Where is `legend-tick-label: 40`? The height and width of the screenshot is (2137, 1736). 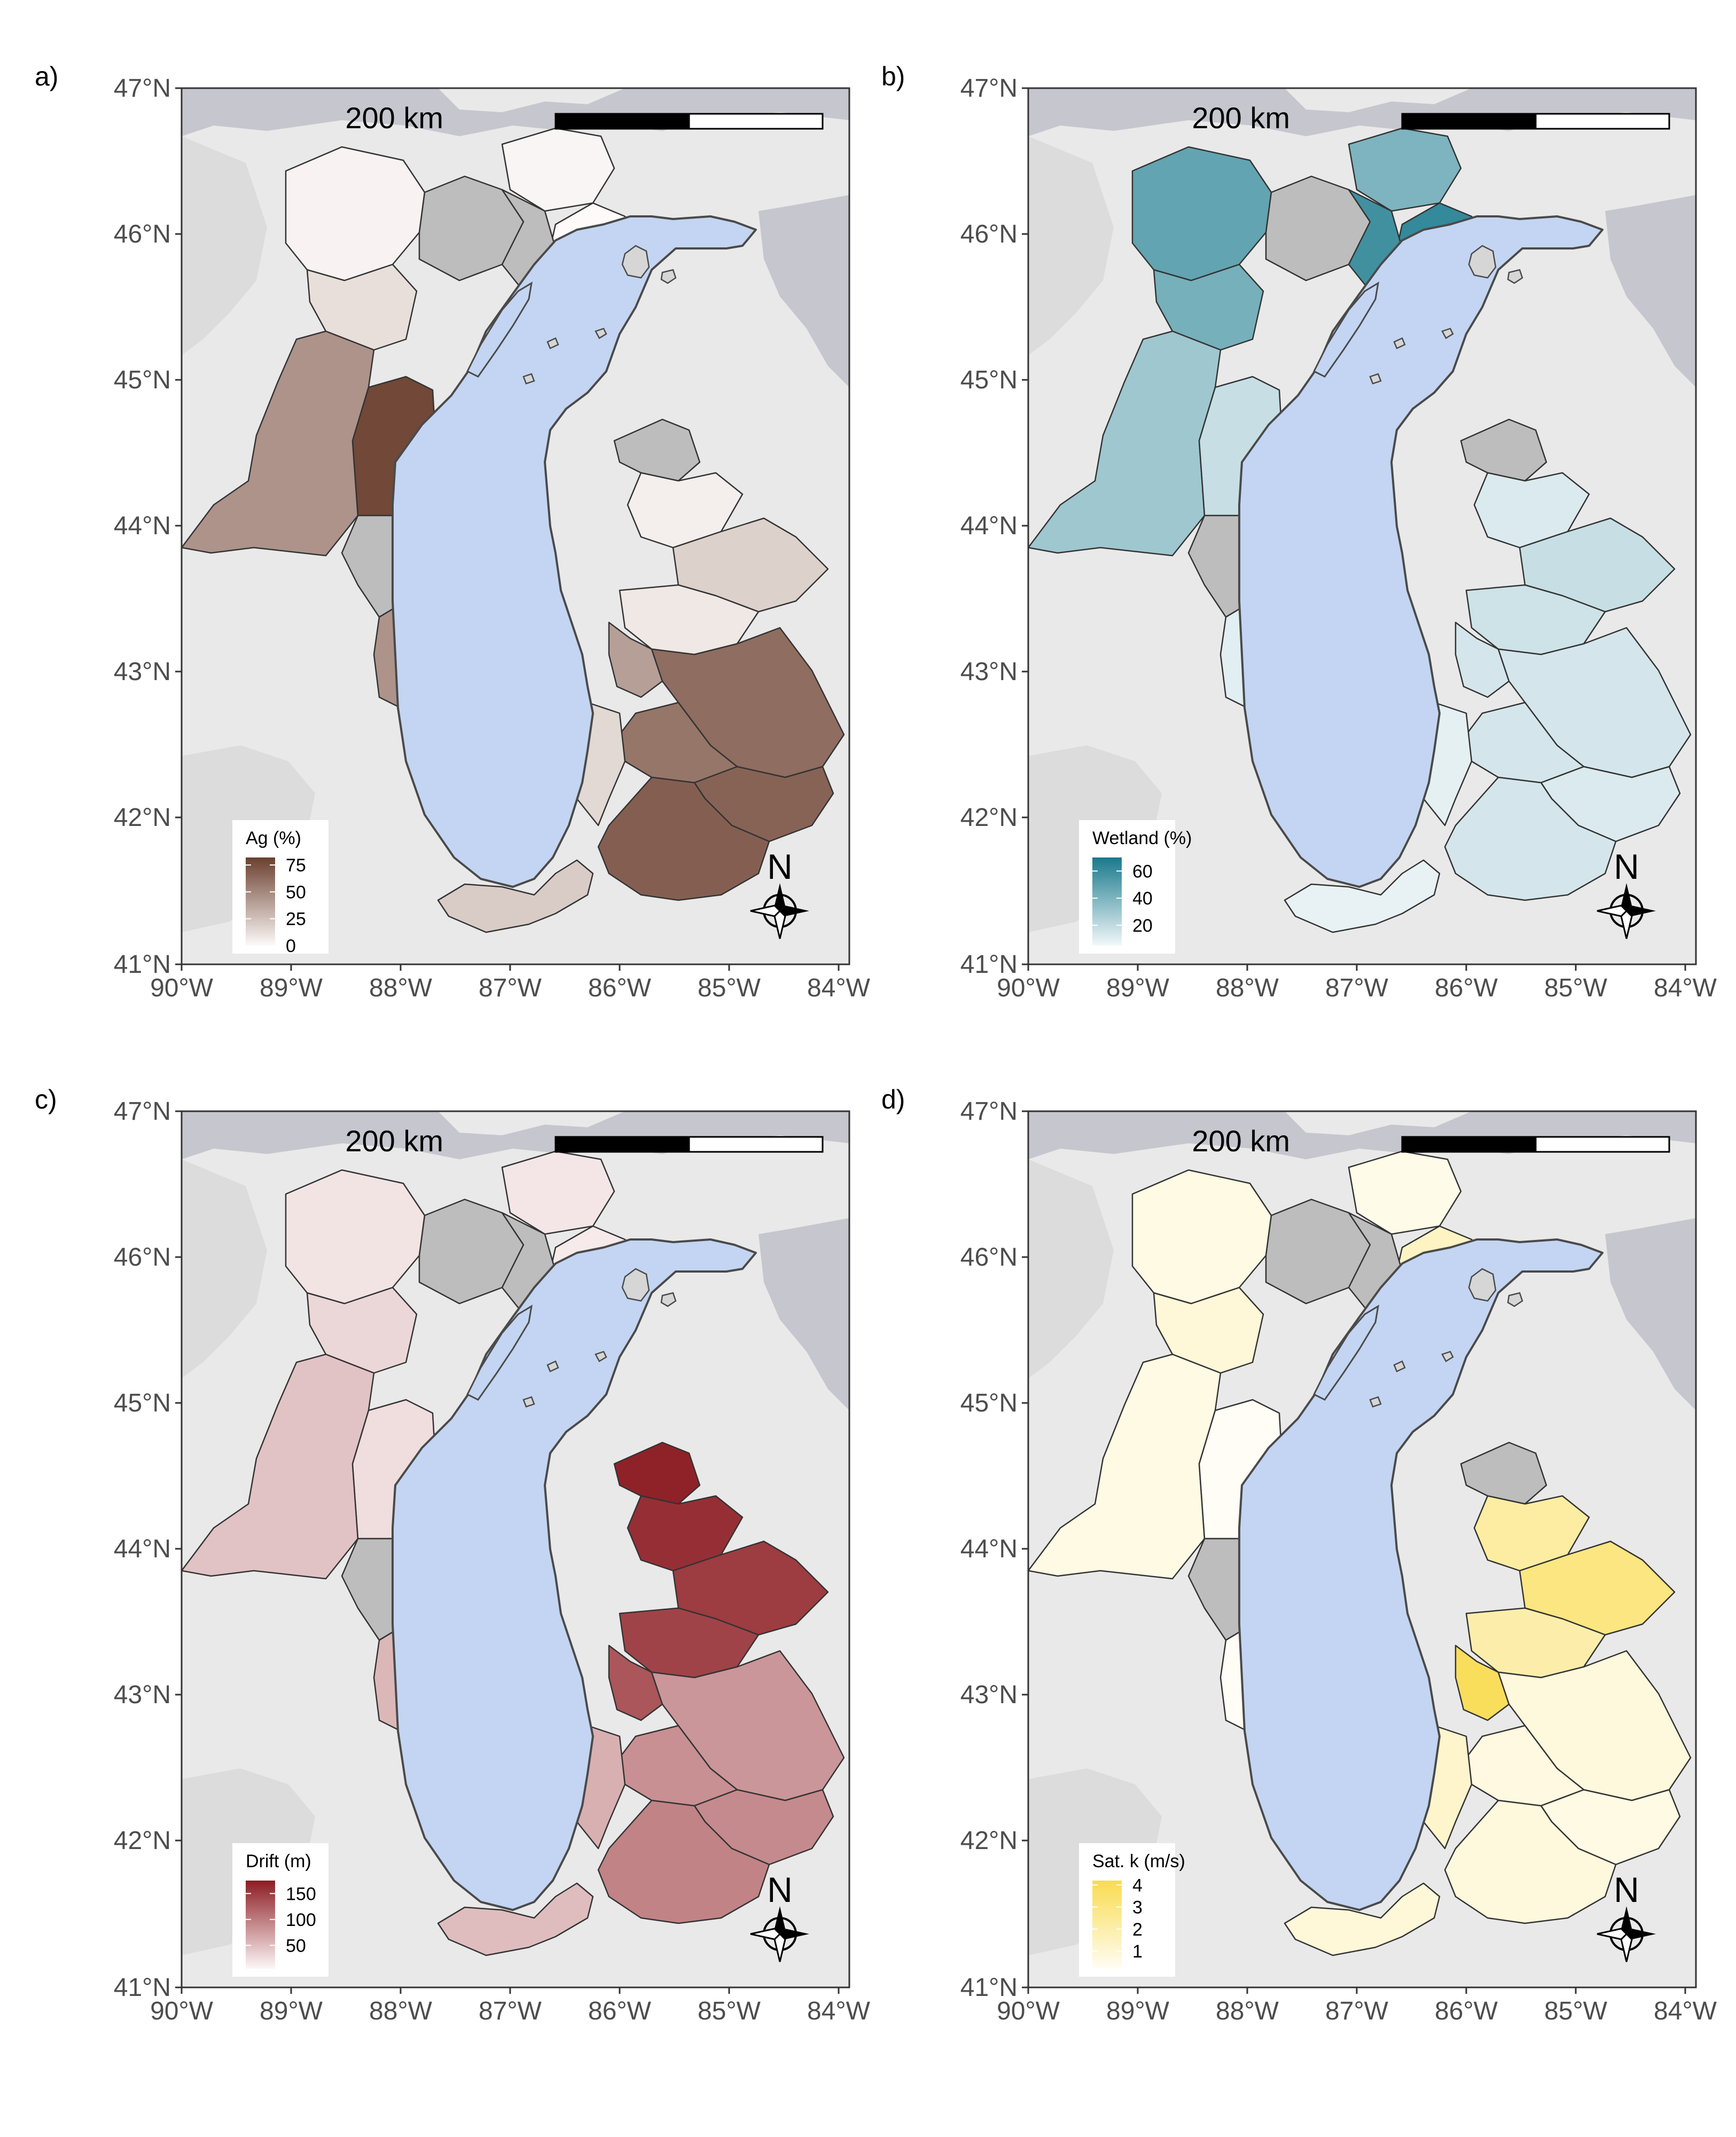
legend-tick-label: 40 is located at coordinates (1143, 898).